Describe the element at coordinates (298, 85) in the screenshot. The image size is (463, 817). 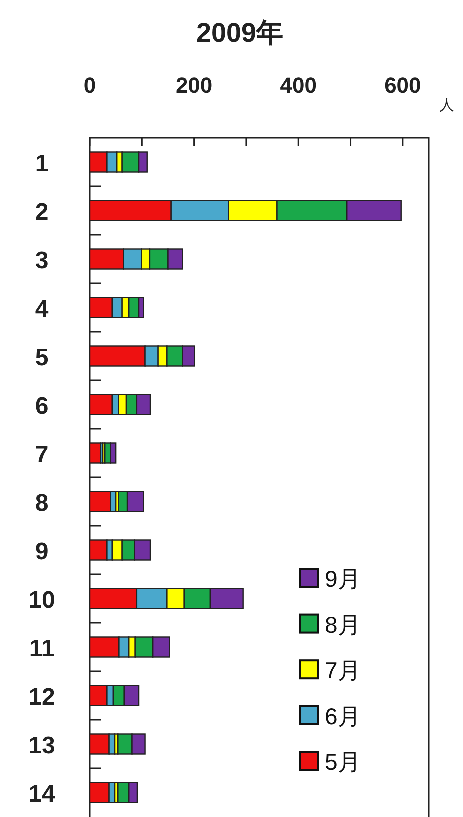
I see `x-tick-label: 400` at that location.